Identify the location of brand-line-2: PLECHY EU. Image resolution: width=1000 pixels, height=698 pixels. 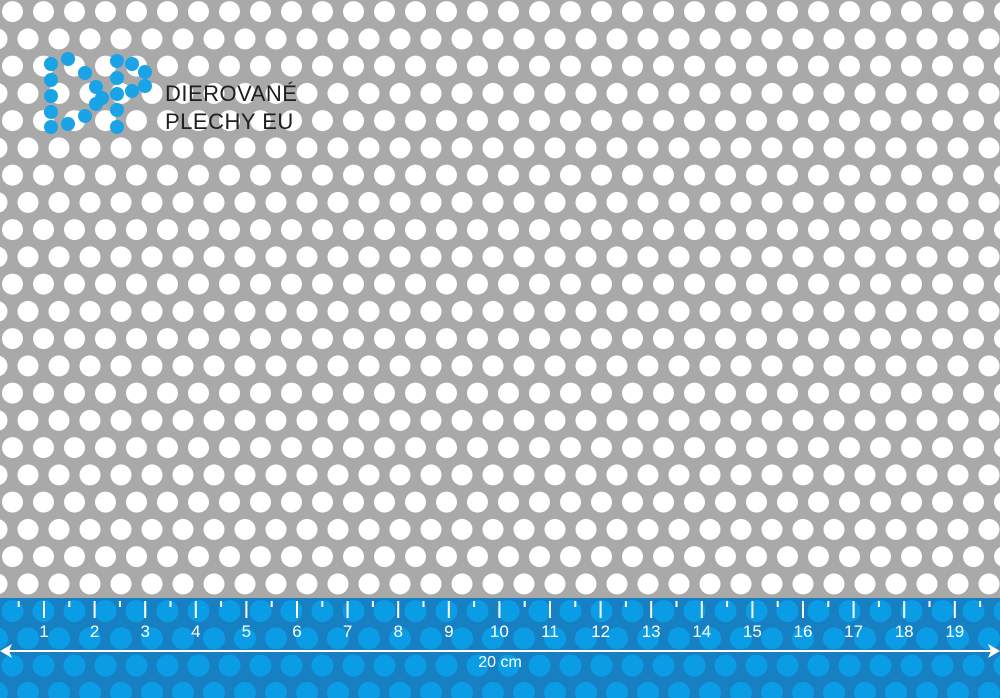
(229, 121).